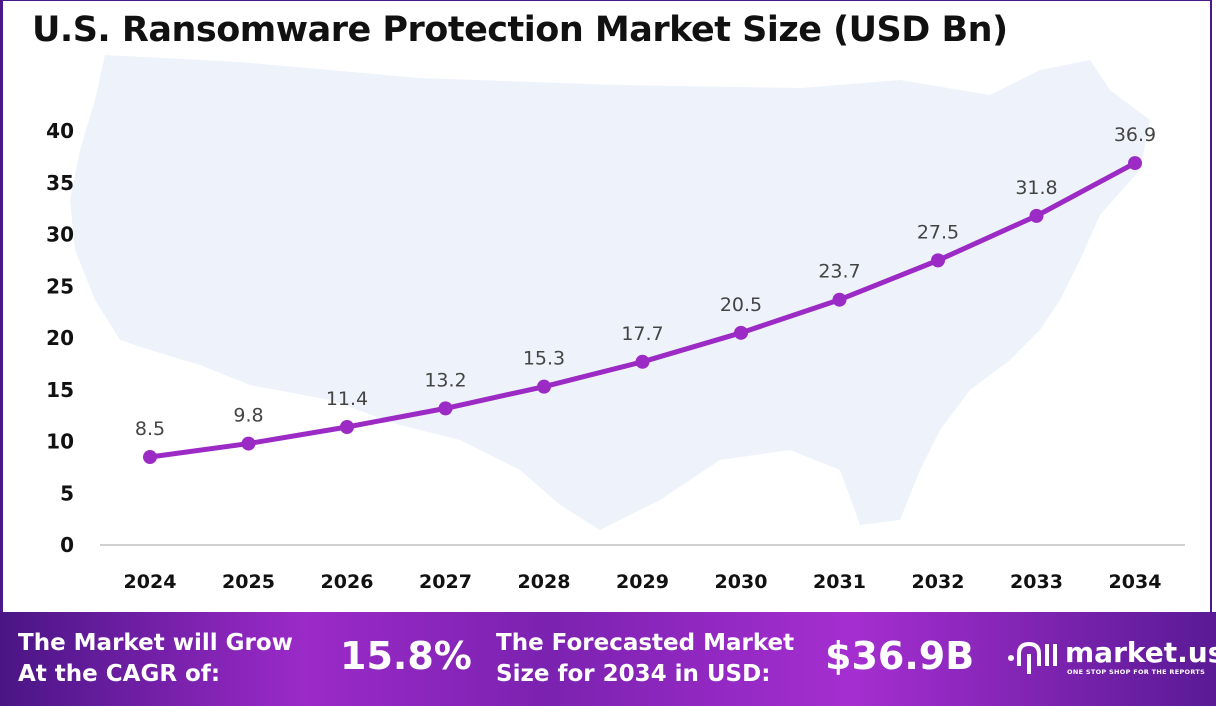  Describe the element at coordinates (642, 582) in the screenshot. I see `x-tick-label: 2029` at that location.